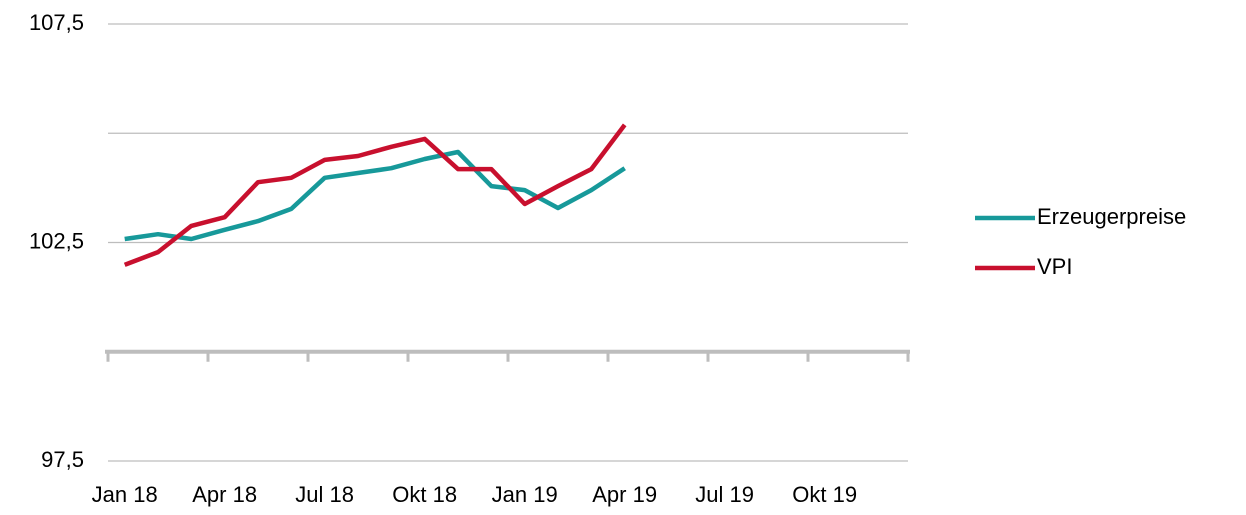 Image resolution: width=1246 pixels, height=515 pixels. I want to click on x-tick-label: Apr 18, so click(224, 494).